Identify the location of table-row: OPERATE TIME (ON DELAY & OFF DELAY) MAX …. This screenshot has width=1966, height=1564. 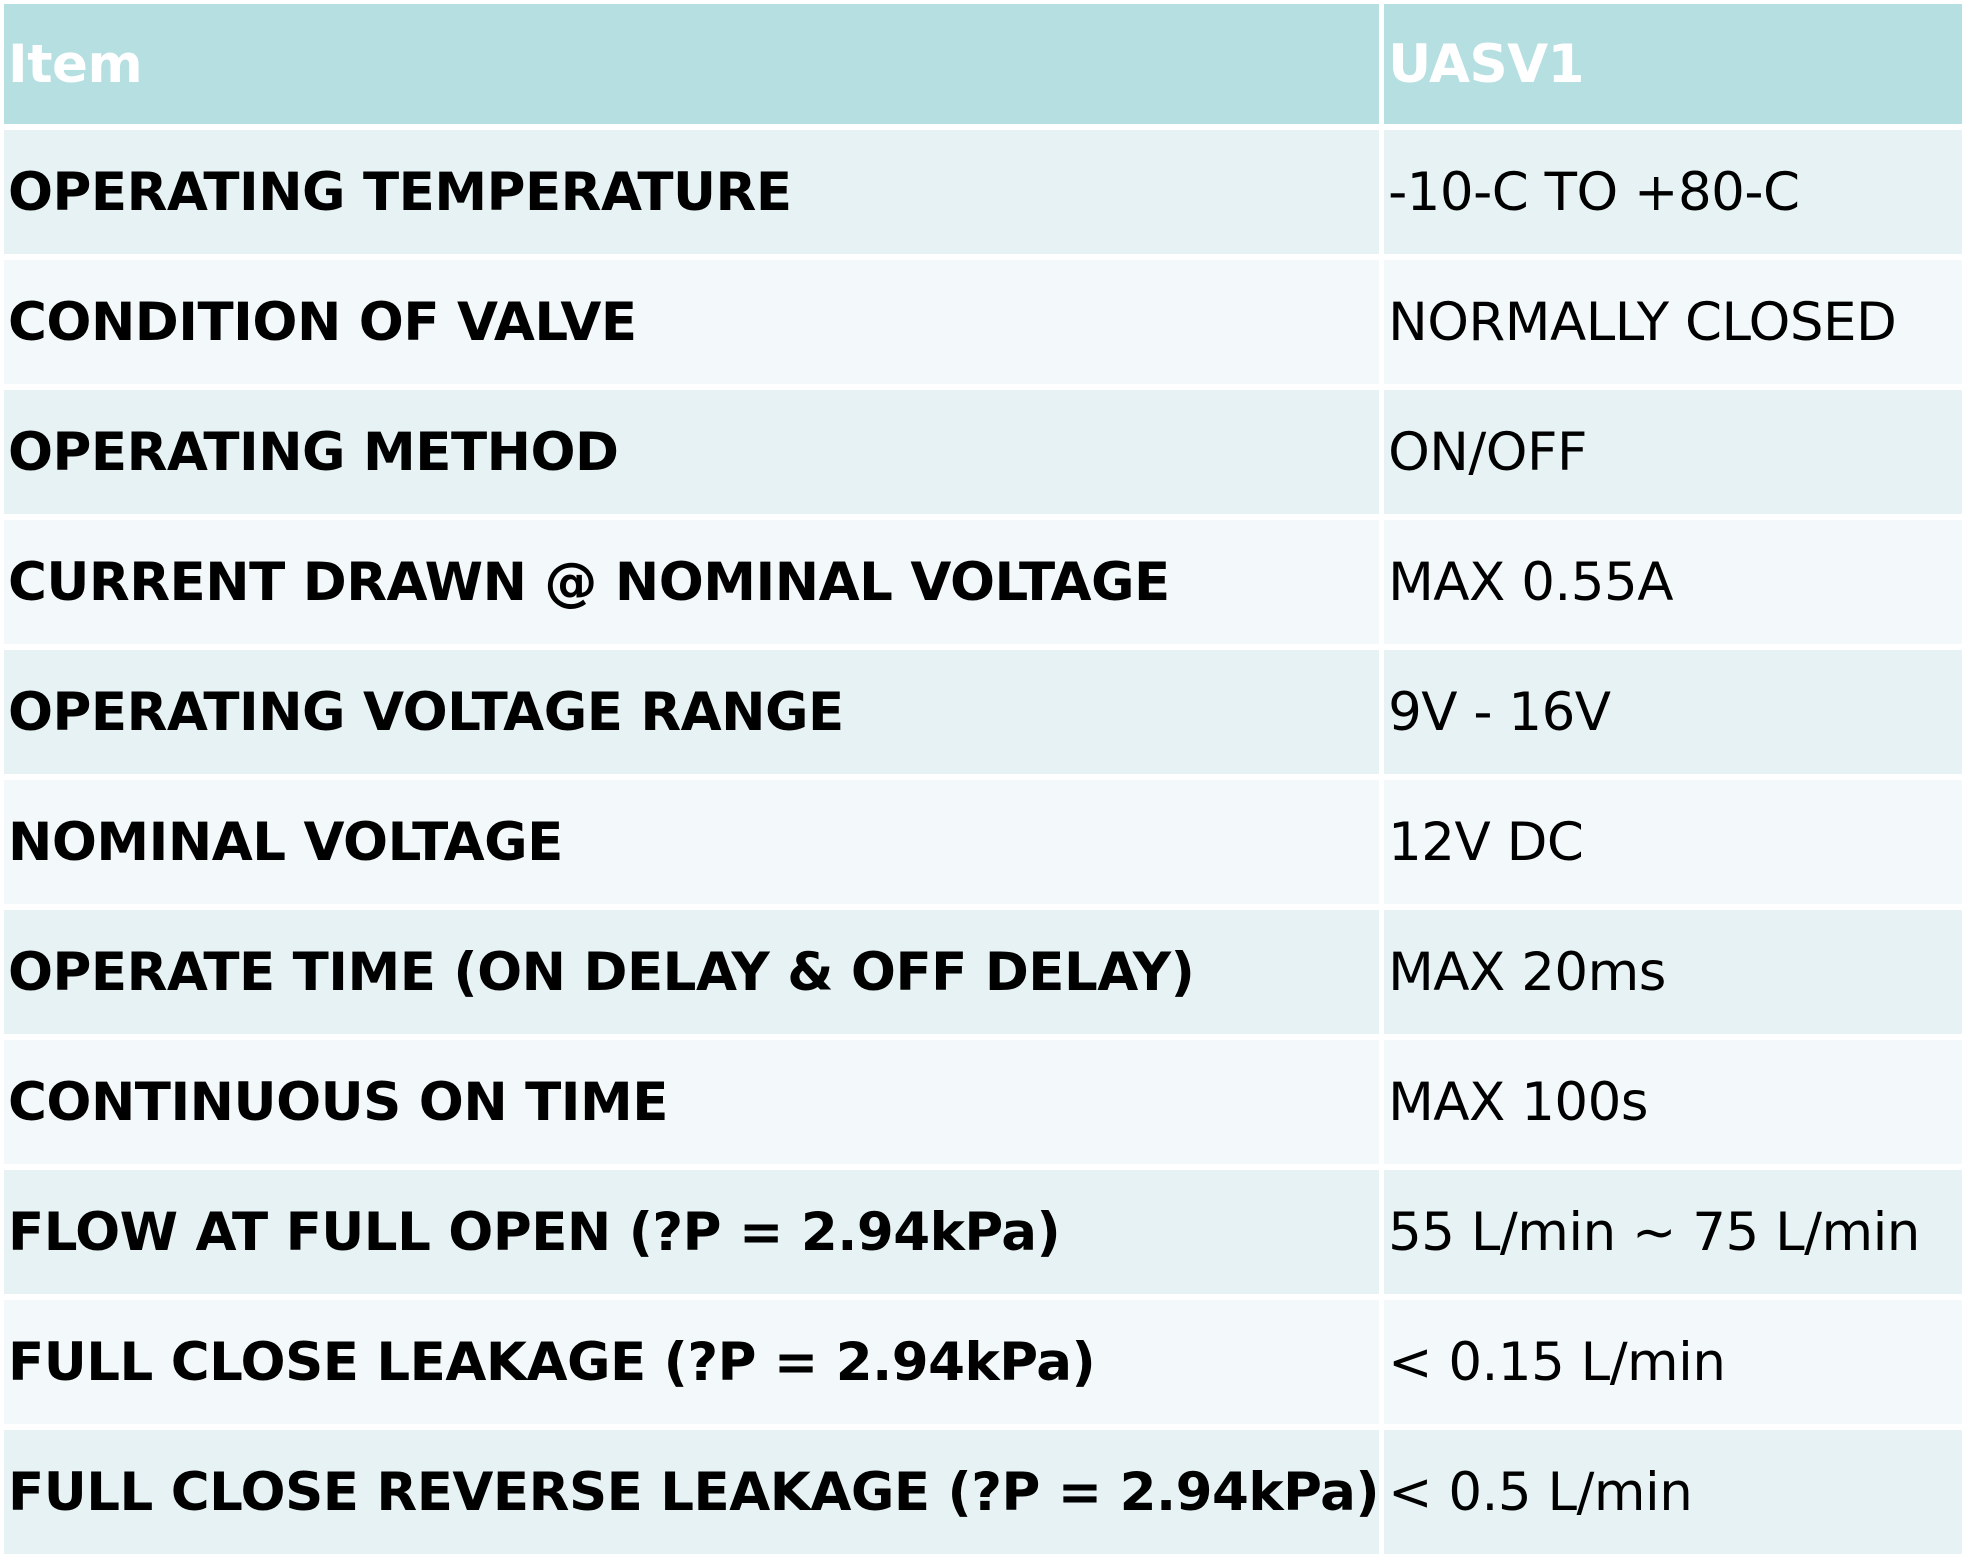
(983, 972).